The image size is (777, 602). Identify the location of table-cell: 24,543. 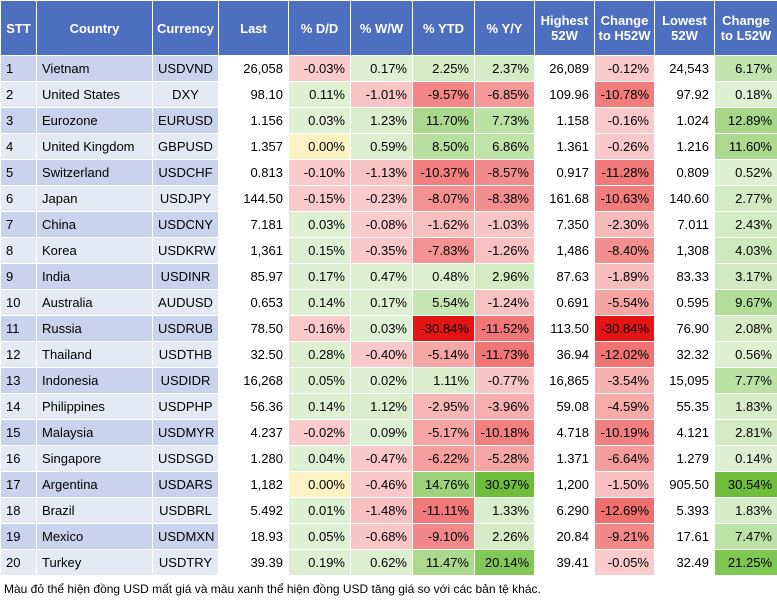
(684, 68).